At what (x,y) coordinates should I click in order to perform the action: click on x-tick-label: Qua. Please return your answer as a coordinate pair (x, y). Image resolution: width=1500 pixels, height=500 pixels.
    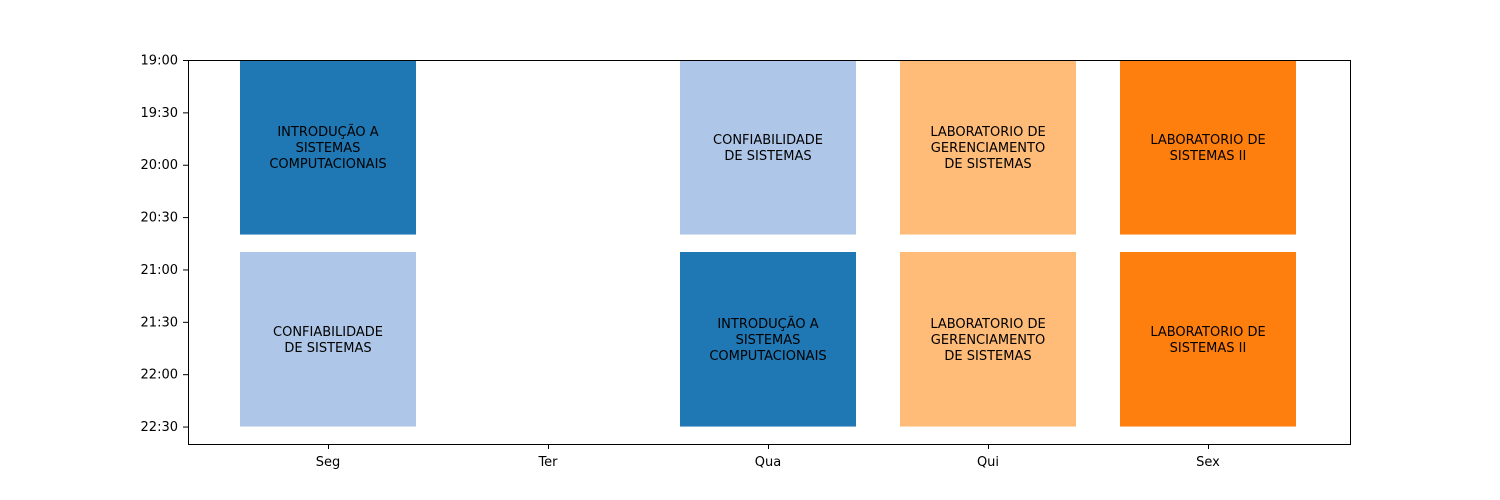
    Looking at the image, I should click on (768, 462).